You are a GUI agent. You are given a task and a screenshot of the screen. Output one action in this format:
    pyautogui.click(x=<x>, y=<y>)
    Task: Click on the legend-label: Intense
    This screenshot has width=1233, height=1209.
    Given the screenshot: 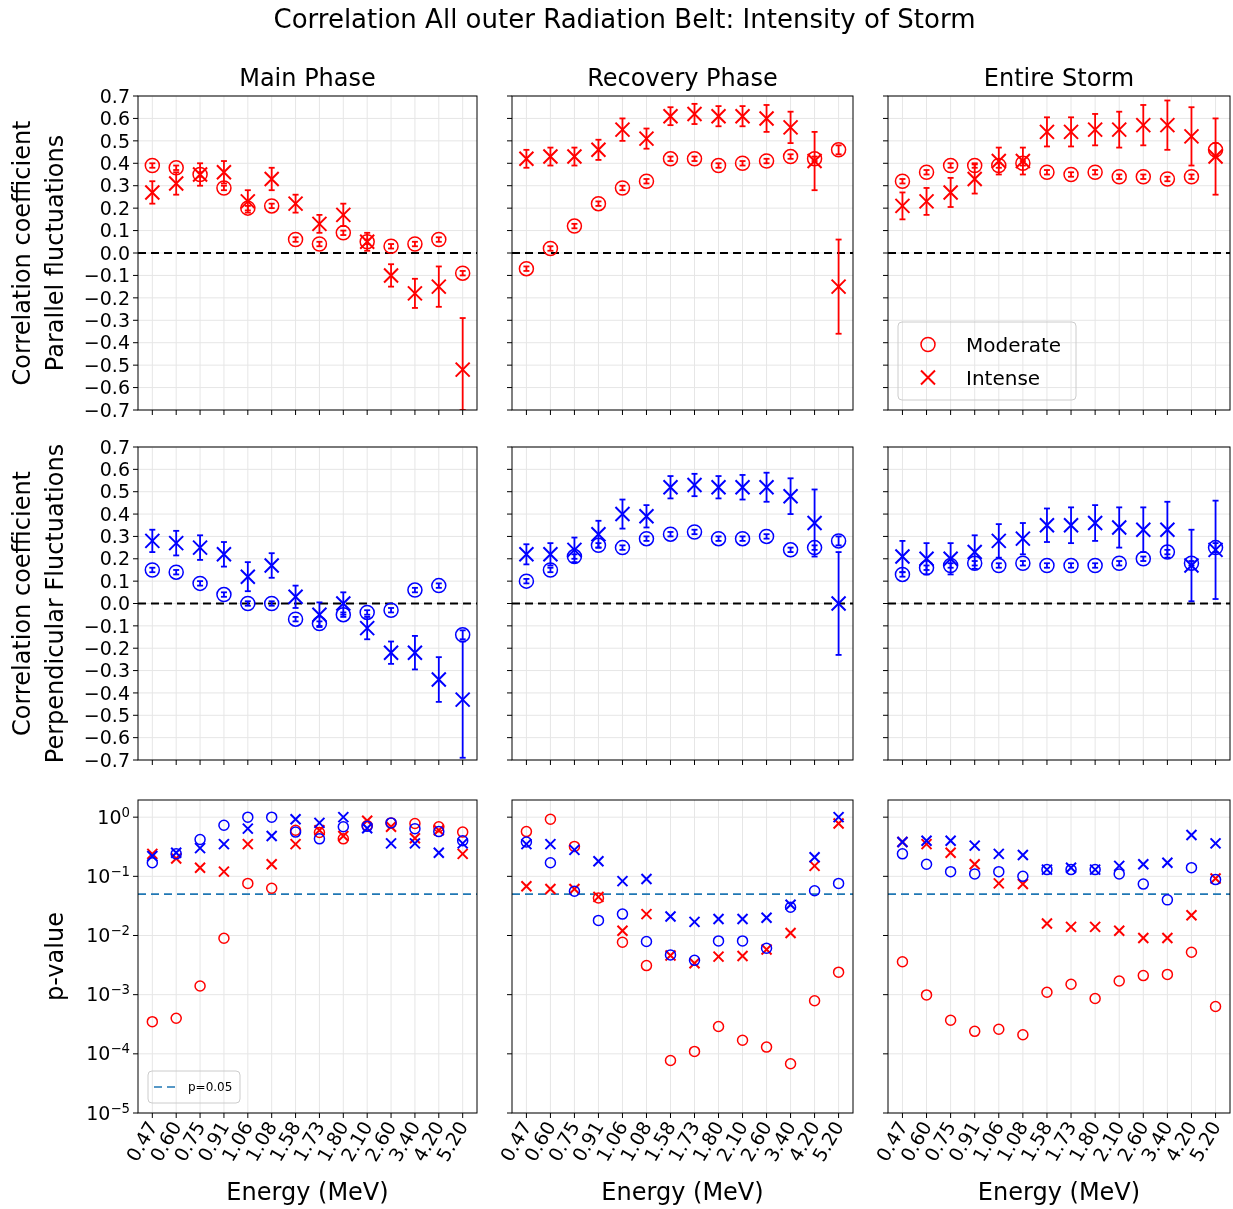 What is the action you would take?
    pyautogui.click(x=1003, y=377)
    